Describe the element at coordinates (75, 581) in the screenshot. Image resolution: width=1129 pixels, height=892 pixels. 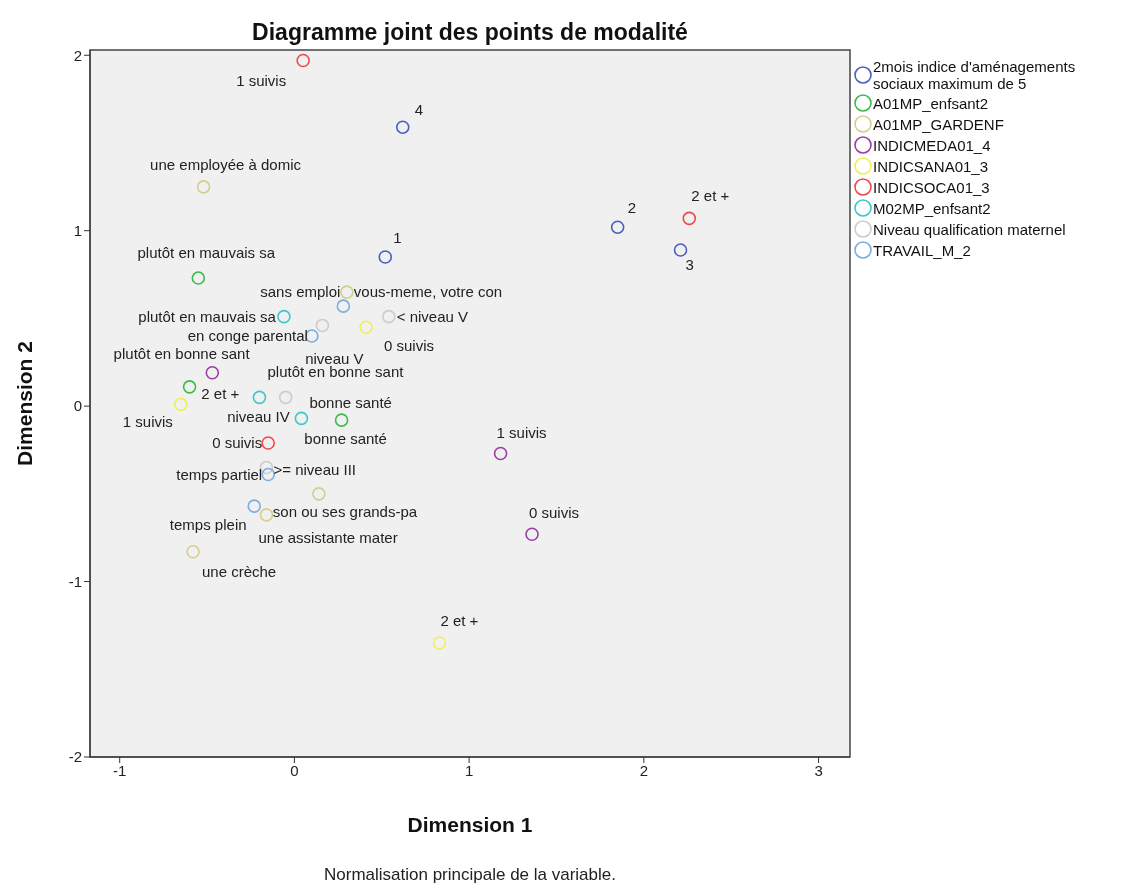
I see `y-tick-label: -1` at that location.